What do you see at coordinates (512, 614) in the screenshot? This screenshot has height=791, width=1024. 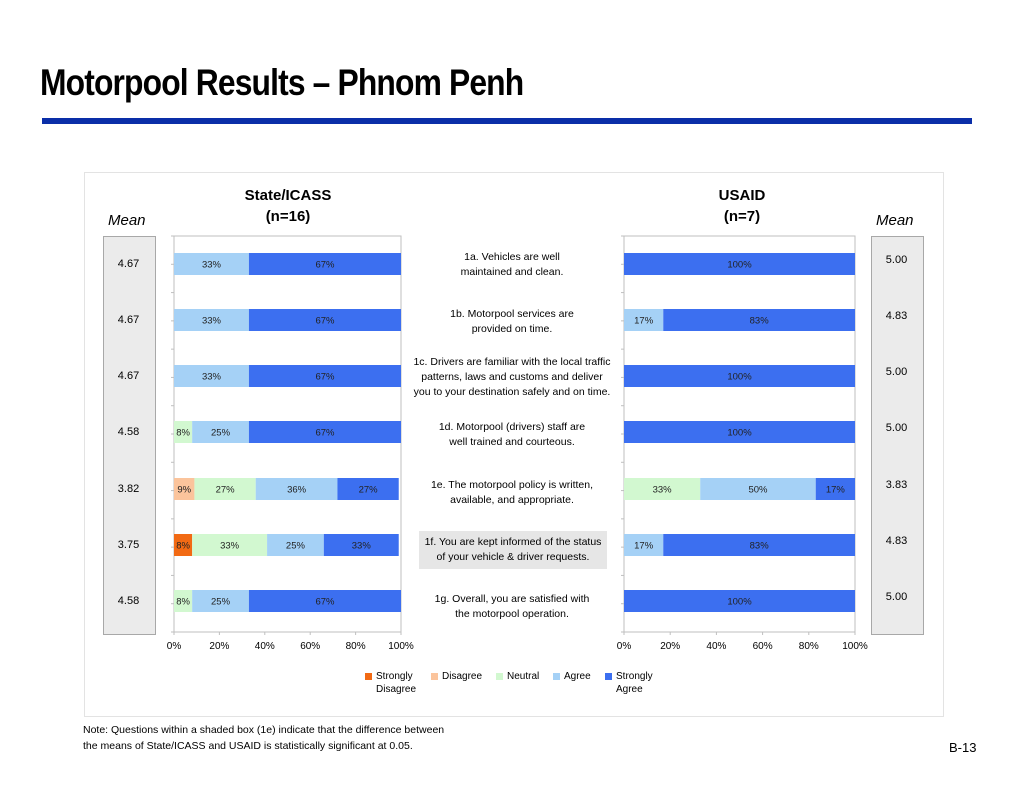 I see `question-line: the motorpool operation.` at bounding box center [512, 614].